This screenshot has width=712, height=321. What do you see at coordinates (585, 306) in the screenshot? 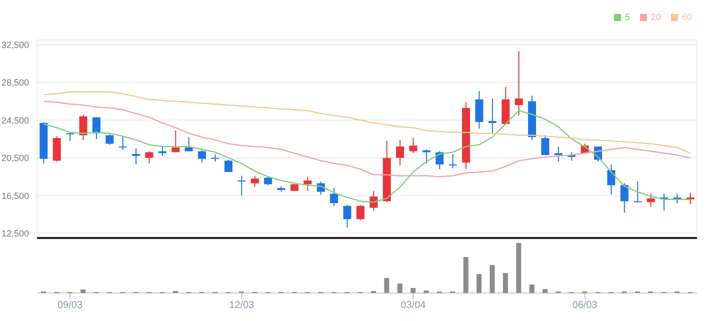
I see `x-tick-label: 06/03` at bounding box center [585, 306].